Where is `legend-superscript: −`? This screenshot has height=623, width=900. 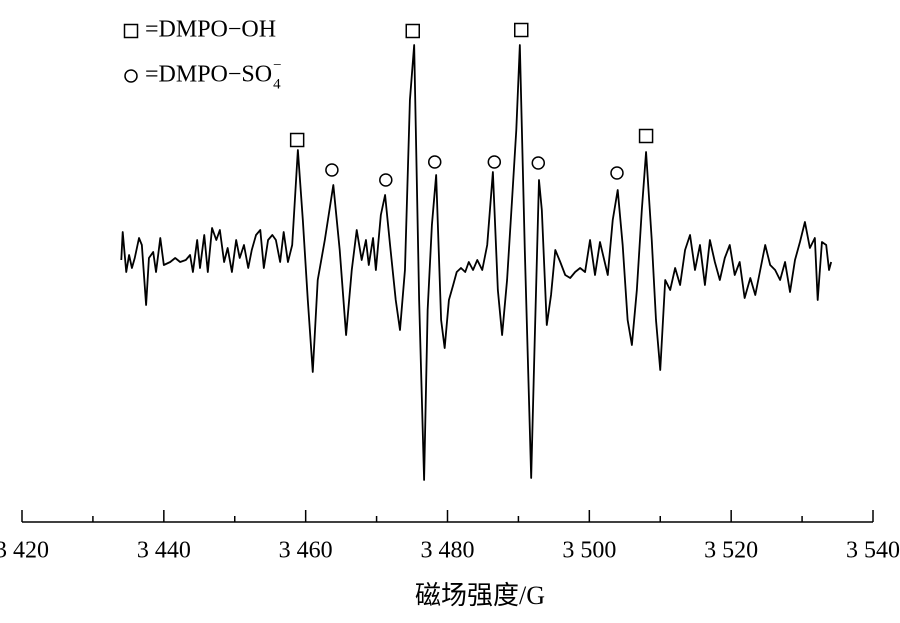 legend-superscript: − is located at coordinates (277, 65).